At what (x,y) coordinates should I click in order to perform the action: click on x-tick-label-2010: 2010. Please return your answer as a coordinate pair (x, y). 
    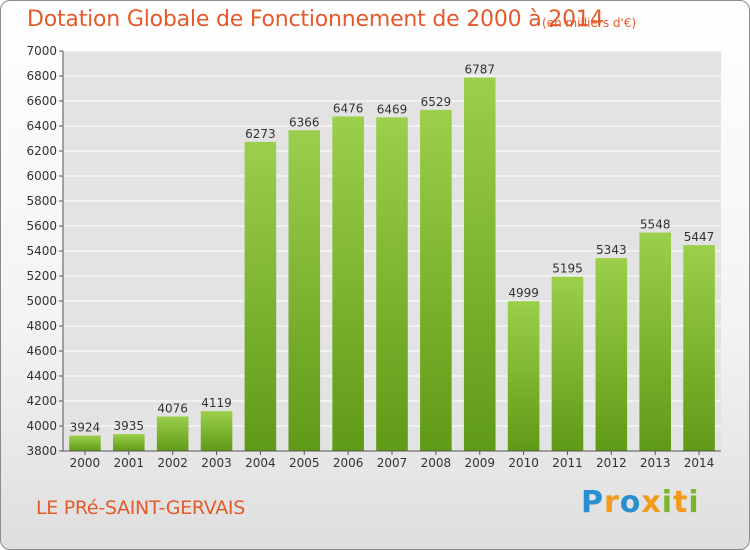
    Looking at the image, I should click on (523, 463).